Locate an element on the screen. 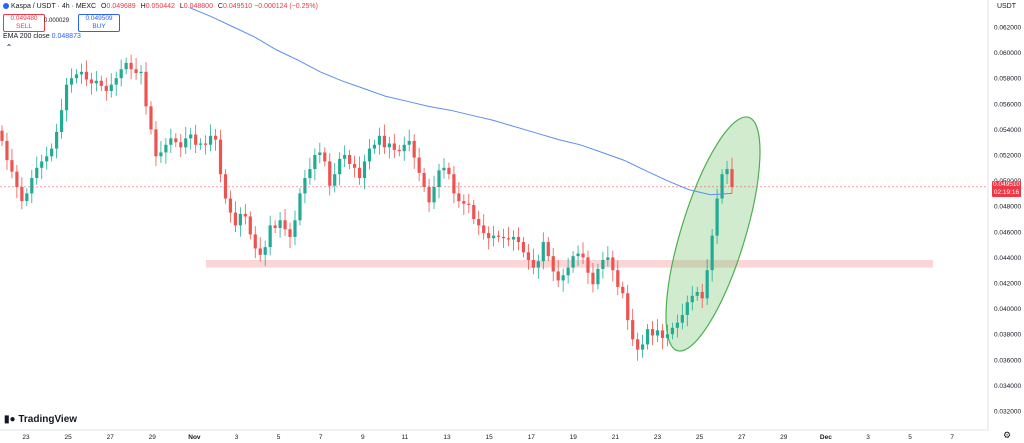 This screenshot has height=443, width=1024. last-price-value: 0.049510 is located at coordinates (1006, 184).